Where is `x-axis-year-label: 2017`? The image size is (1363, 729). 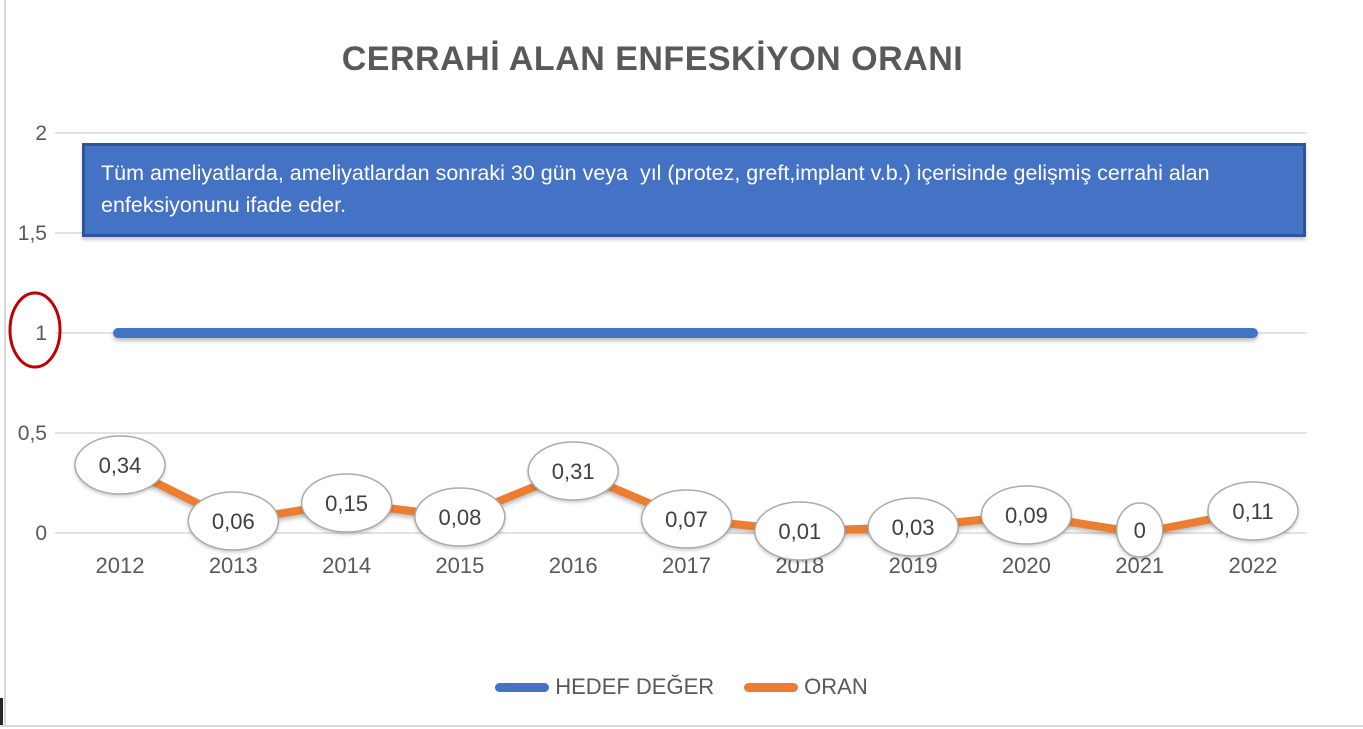
x-axis-year-label: 2017 is located at coordinates (686, 565).